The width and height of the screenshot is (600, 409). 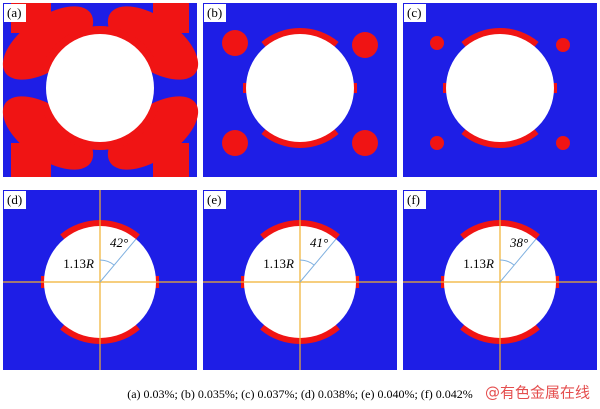 I want to click on panel-label: (e), so click(x=214, y=199).